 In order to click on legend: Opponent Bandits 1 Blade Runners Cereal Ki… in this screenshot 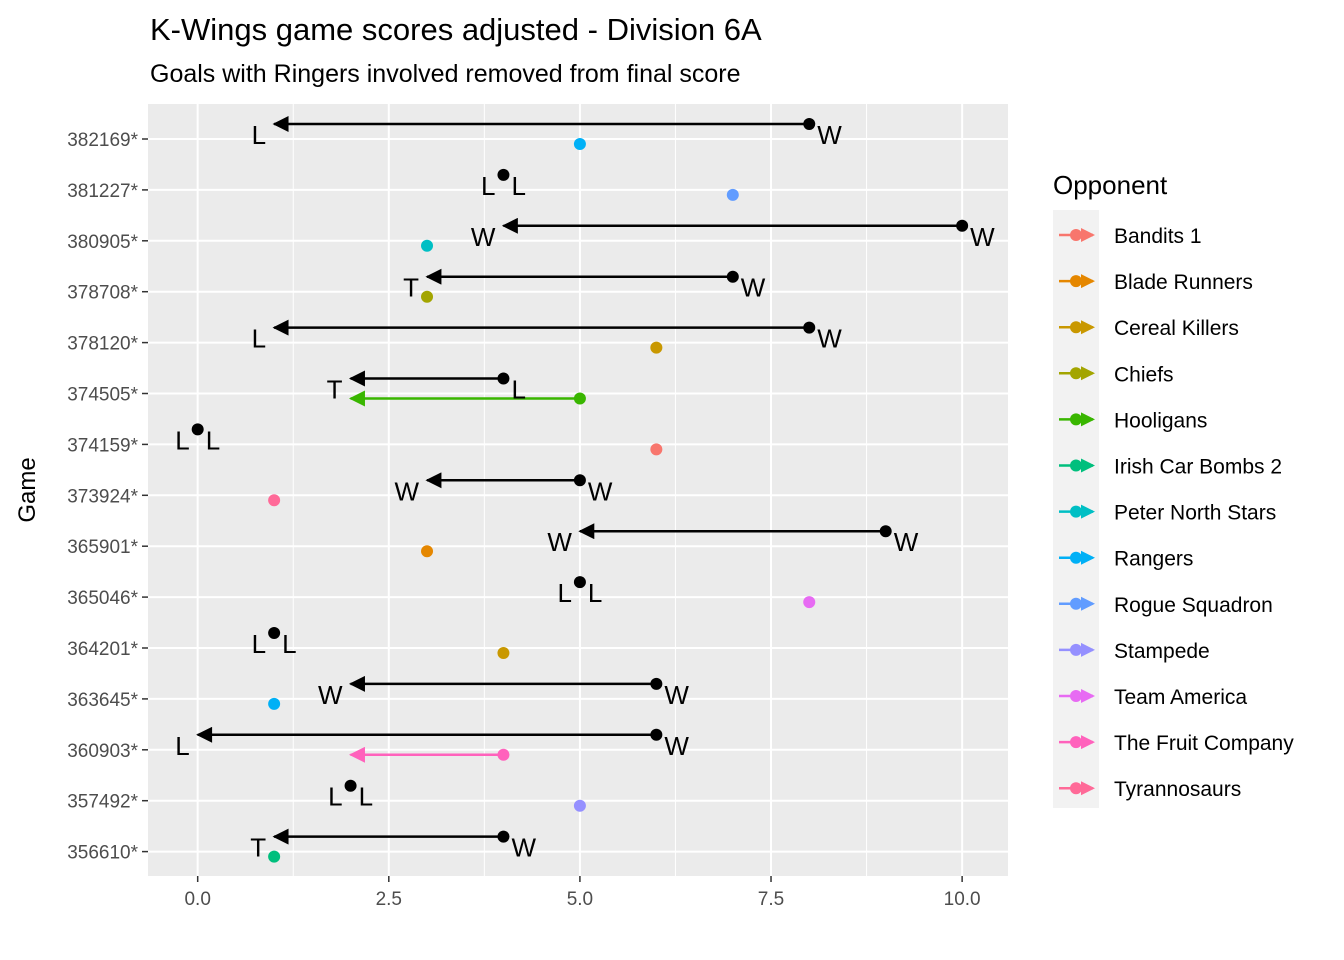, I will do `click(1173, 489)`.